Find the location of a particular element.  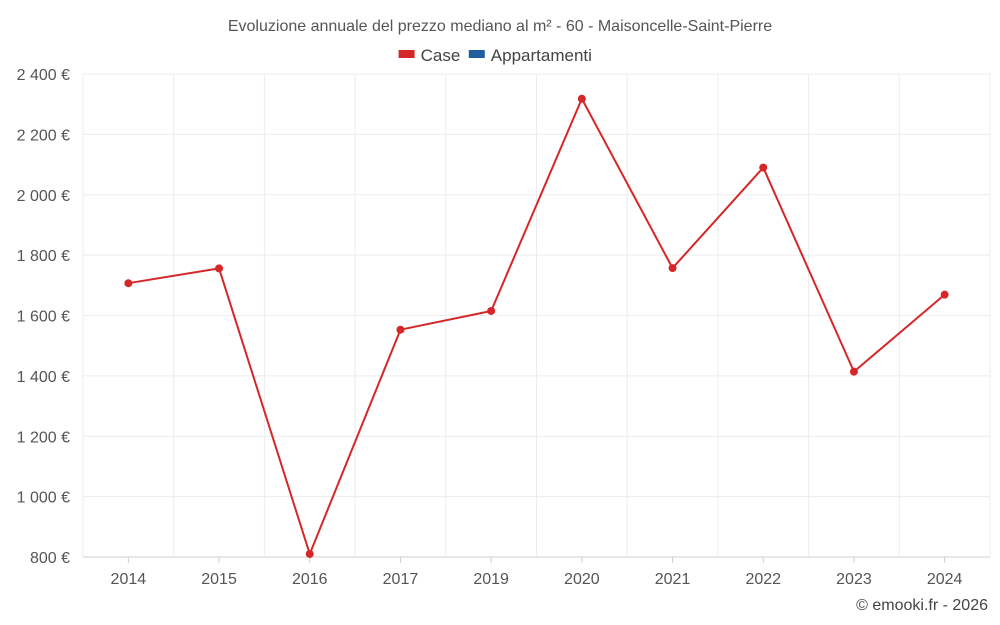

y-tick-label: 1 600 € is located at coordinates (43, 317).